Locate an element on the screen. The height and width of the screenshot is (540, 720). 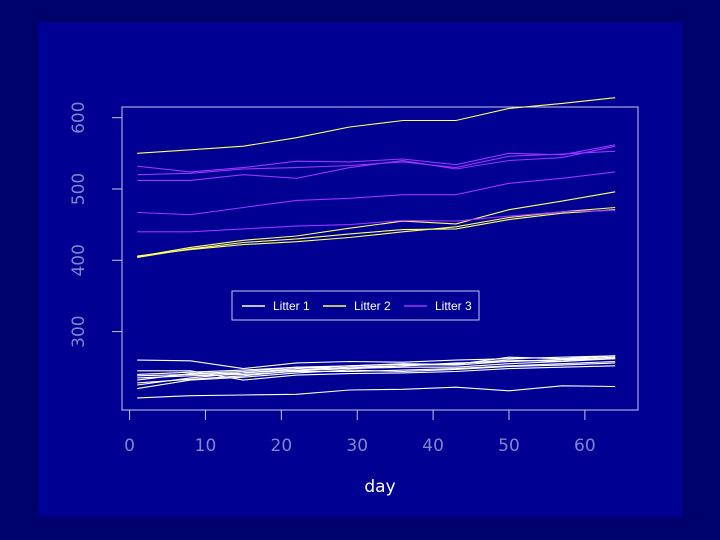
x-tick-label: 40 is located at coordinates (433, 446).